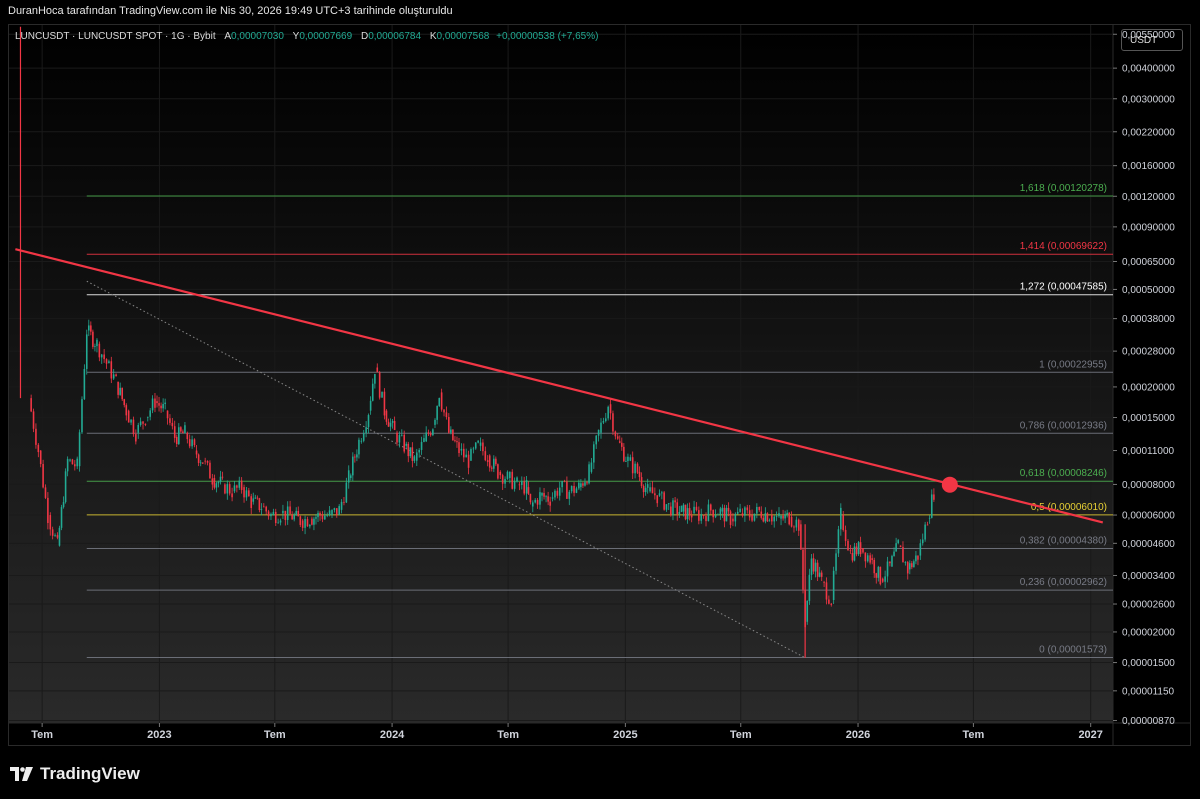 This screenshot has width=1200, height=799. I want to click on open-value: 0,00007030, so click(257, 36).